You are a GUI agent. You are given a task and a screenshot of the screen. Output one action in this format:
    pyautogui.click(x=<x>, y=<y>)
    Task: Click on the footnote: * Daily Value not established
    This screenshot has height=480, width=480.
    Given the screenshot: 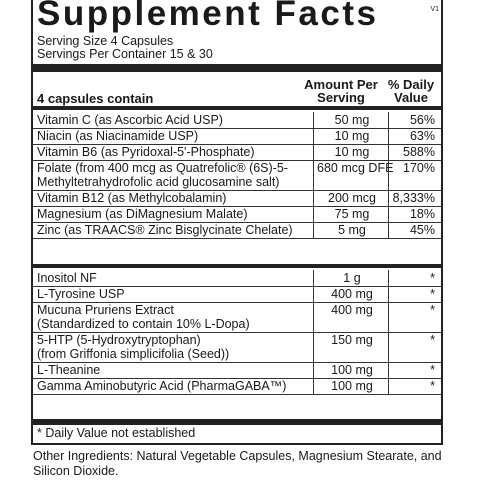 What is the action you would take?
    pyautogui.click(x=116, y=433)
    